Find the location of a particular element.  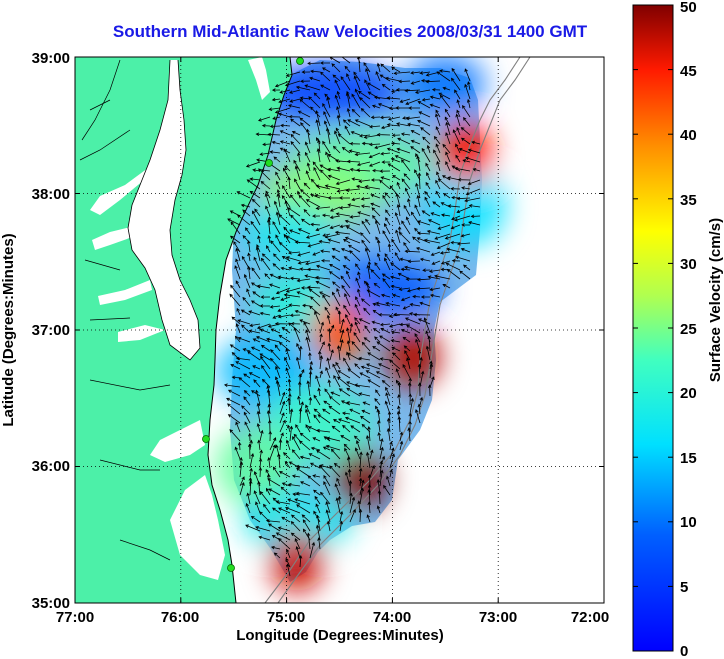

colorbar-tick-label: 25 is located at coordinates (688, 329).